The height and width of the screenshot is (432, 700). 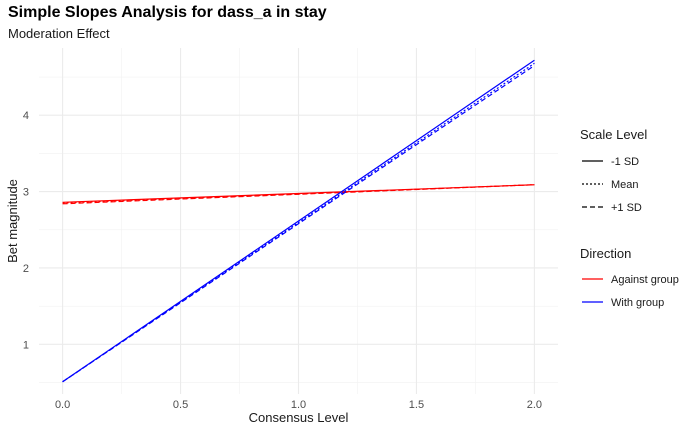 What do you see at coordinates (26, 269) in the screenshot?
I see `y-tick-label: 2` at bounding box center [26, 269].